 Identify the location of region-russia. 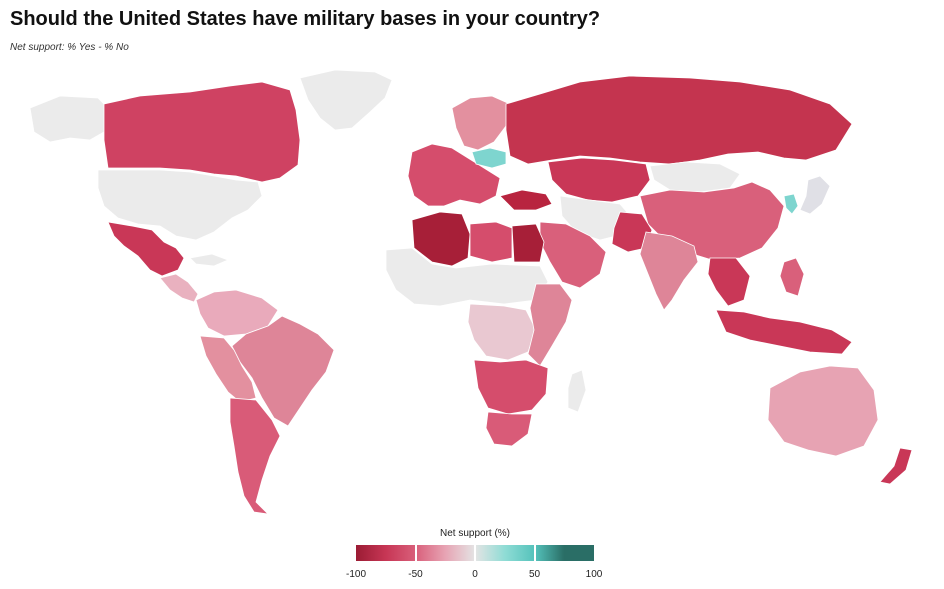
(679, 120).